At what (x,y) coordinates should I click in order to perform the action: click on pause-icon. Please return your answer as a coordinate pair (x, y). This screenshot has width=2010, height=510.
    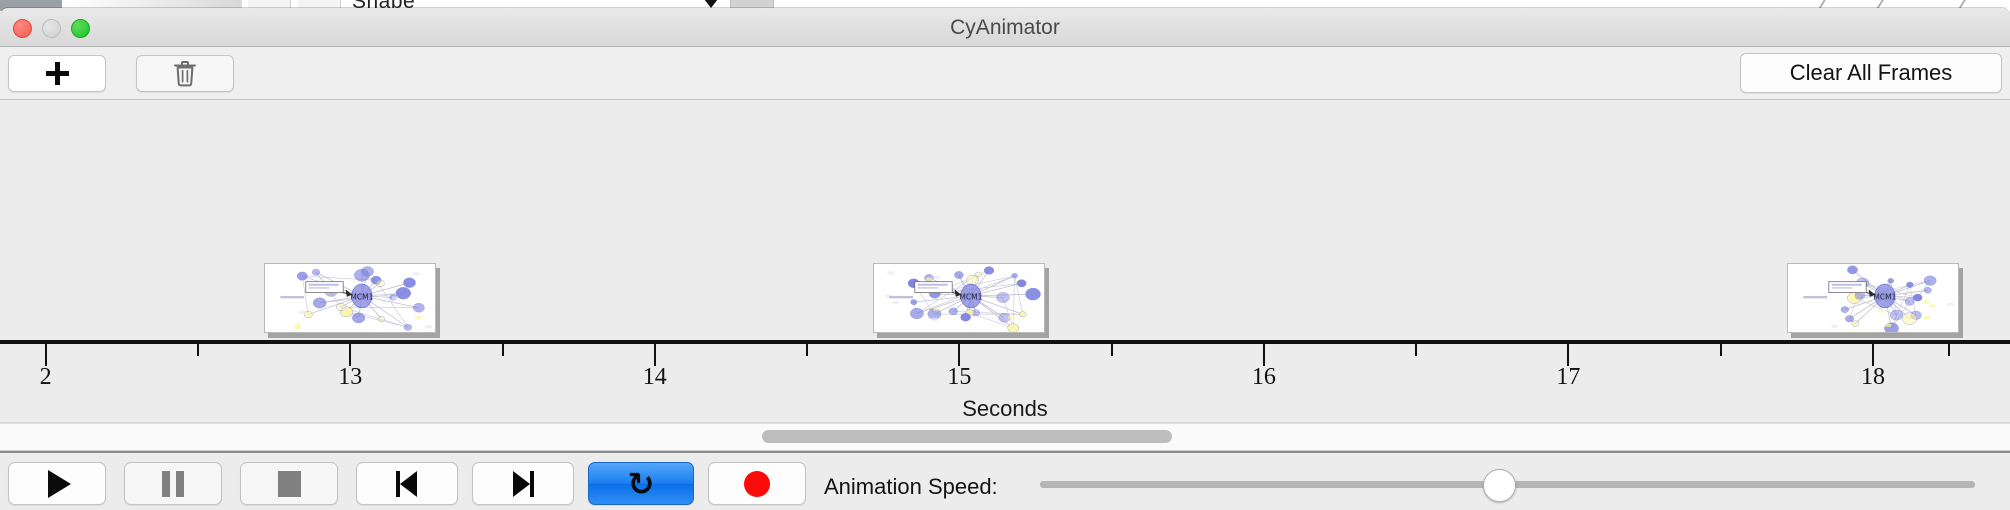
    Looking at the image, I should click on (173, 483).